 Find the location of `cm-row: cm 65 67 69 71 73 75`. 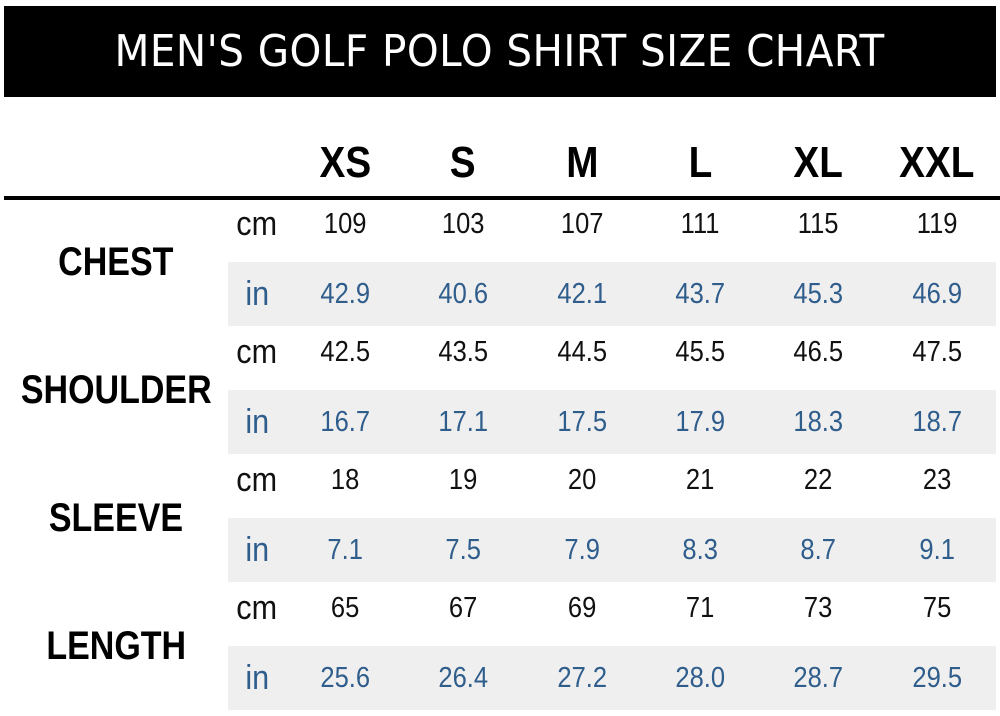

cm-row: cm 65 67 69 71 73 75 is located at coordinates (500, 614).